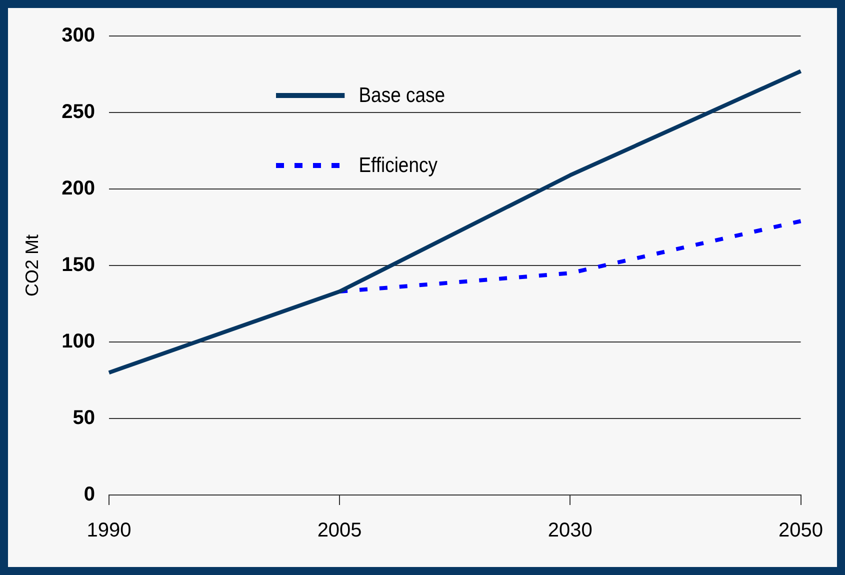 The width and height of the screenshot is (845, 575). I want to click on x-tick-label: 1990, so click(109, 531).